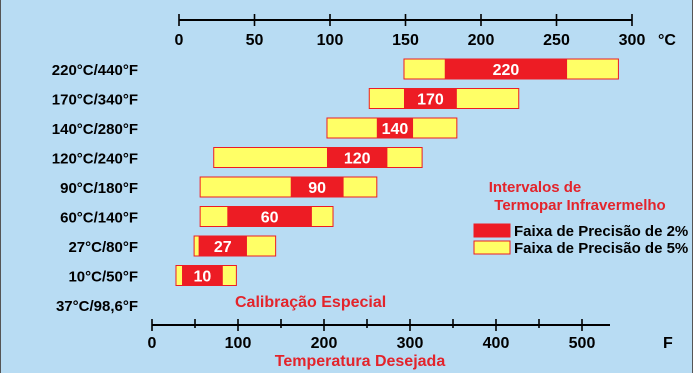  What do you see at coordinates (95, 129) in the screenshot?
I see `row-label: 140°C/280°F` at bounding box center [95, 129].